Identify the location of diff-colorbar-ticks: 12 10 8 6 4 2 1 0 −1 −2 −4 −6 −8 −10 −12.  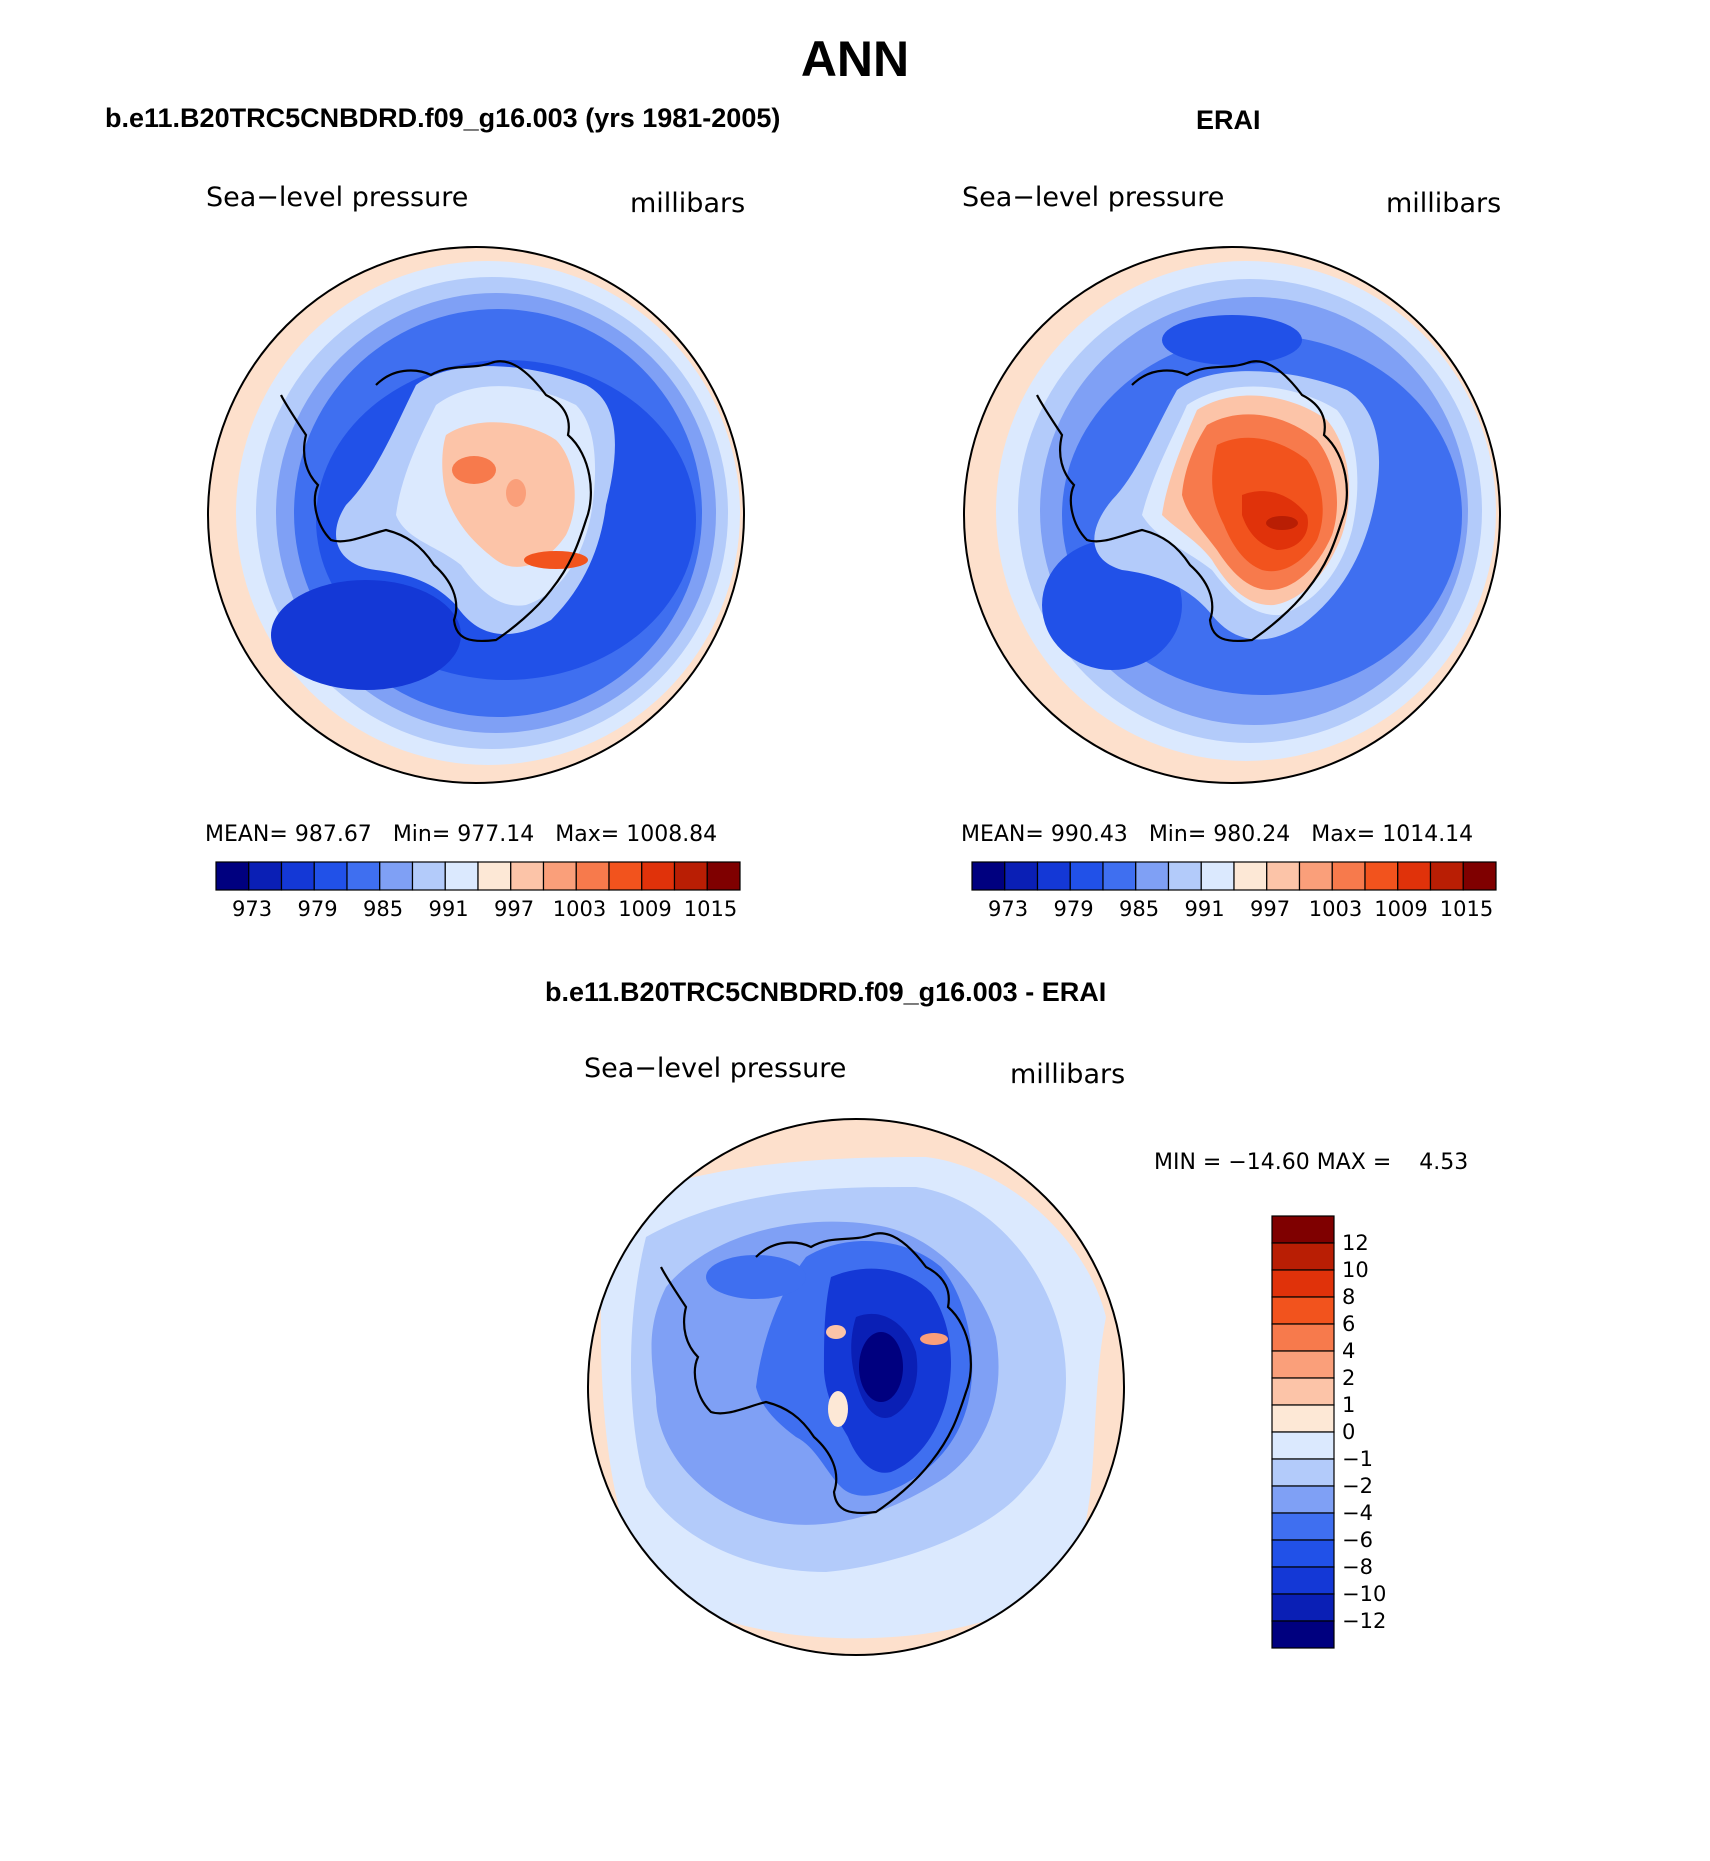
(1372, 1432).